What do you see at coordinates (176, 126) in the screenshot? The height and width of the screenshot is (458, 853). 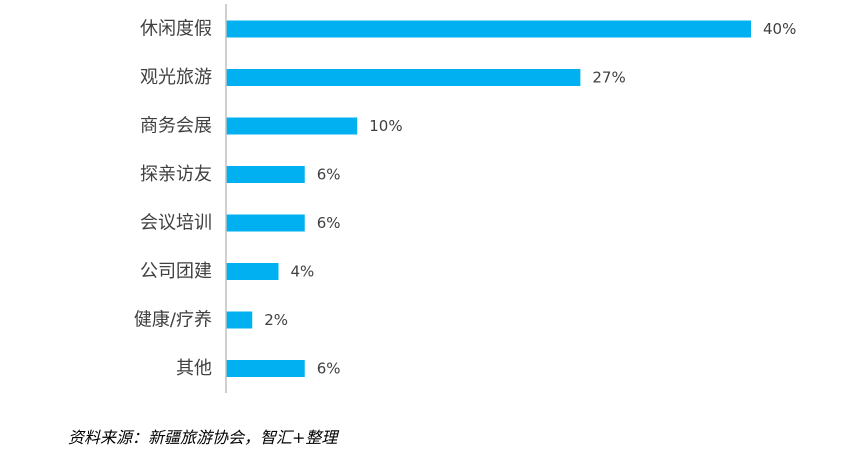 I see `category-label: 商务会展` at bounding box center [176, 126].